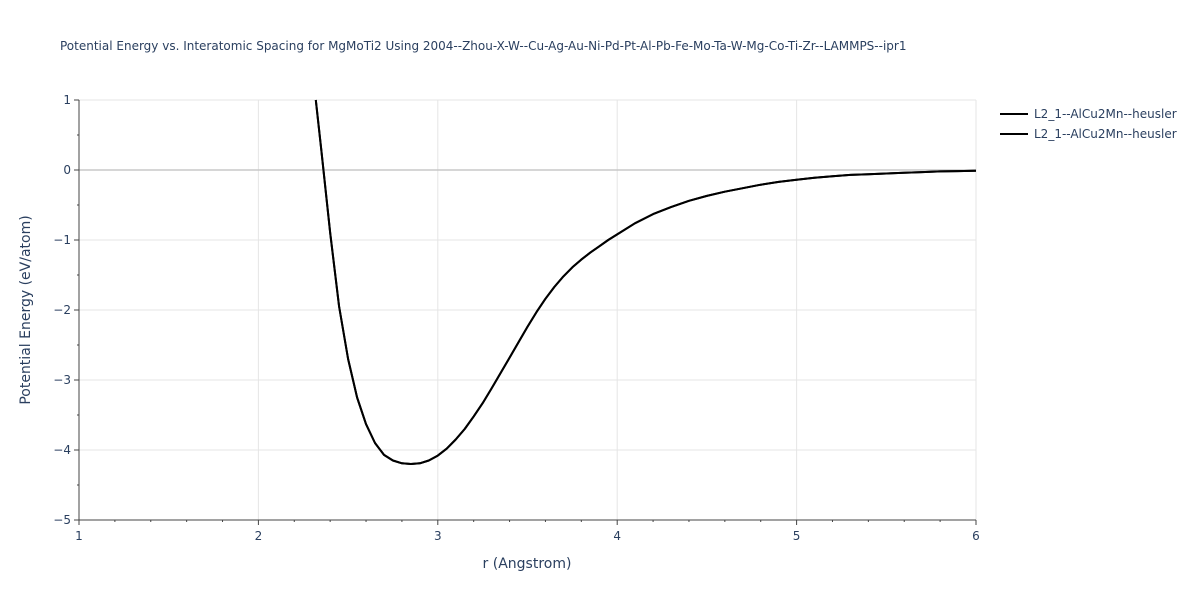 This screenshot has width=1200, height=600. Describe the element at coordinates (976, 536) in the screenshot. I see `x-tick-label: 6` at that location.